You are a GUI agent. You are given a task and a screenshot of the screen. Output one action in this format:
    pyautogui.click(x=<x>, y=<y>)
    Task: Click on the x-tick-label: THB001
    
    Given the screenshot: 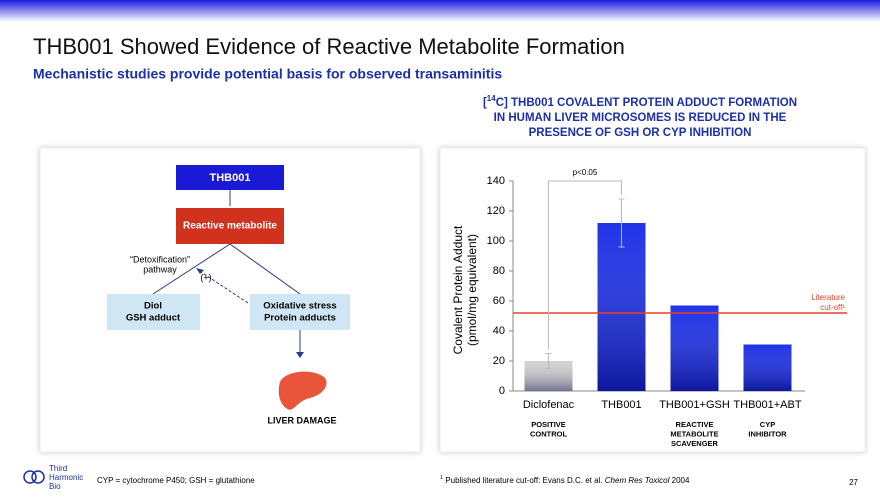 What is the action you would take?
    pyautogui.click(x=621, y=405)
    